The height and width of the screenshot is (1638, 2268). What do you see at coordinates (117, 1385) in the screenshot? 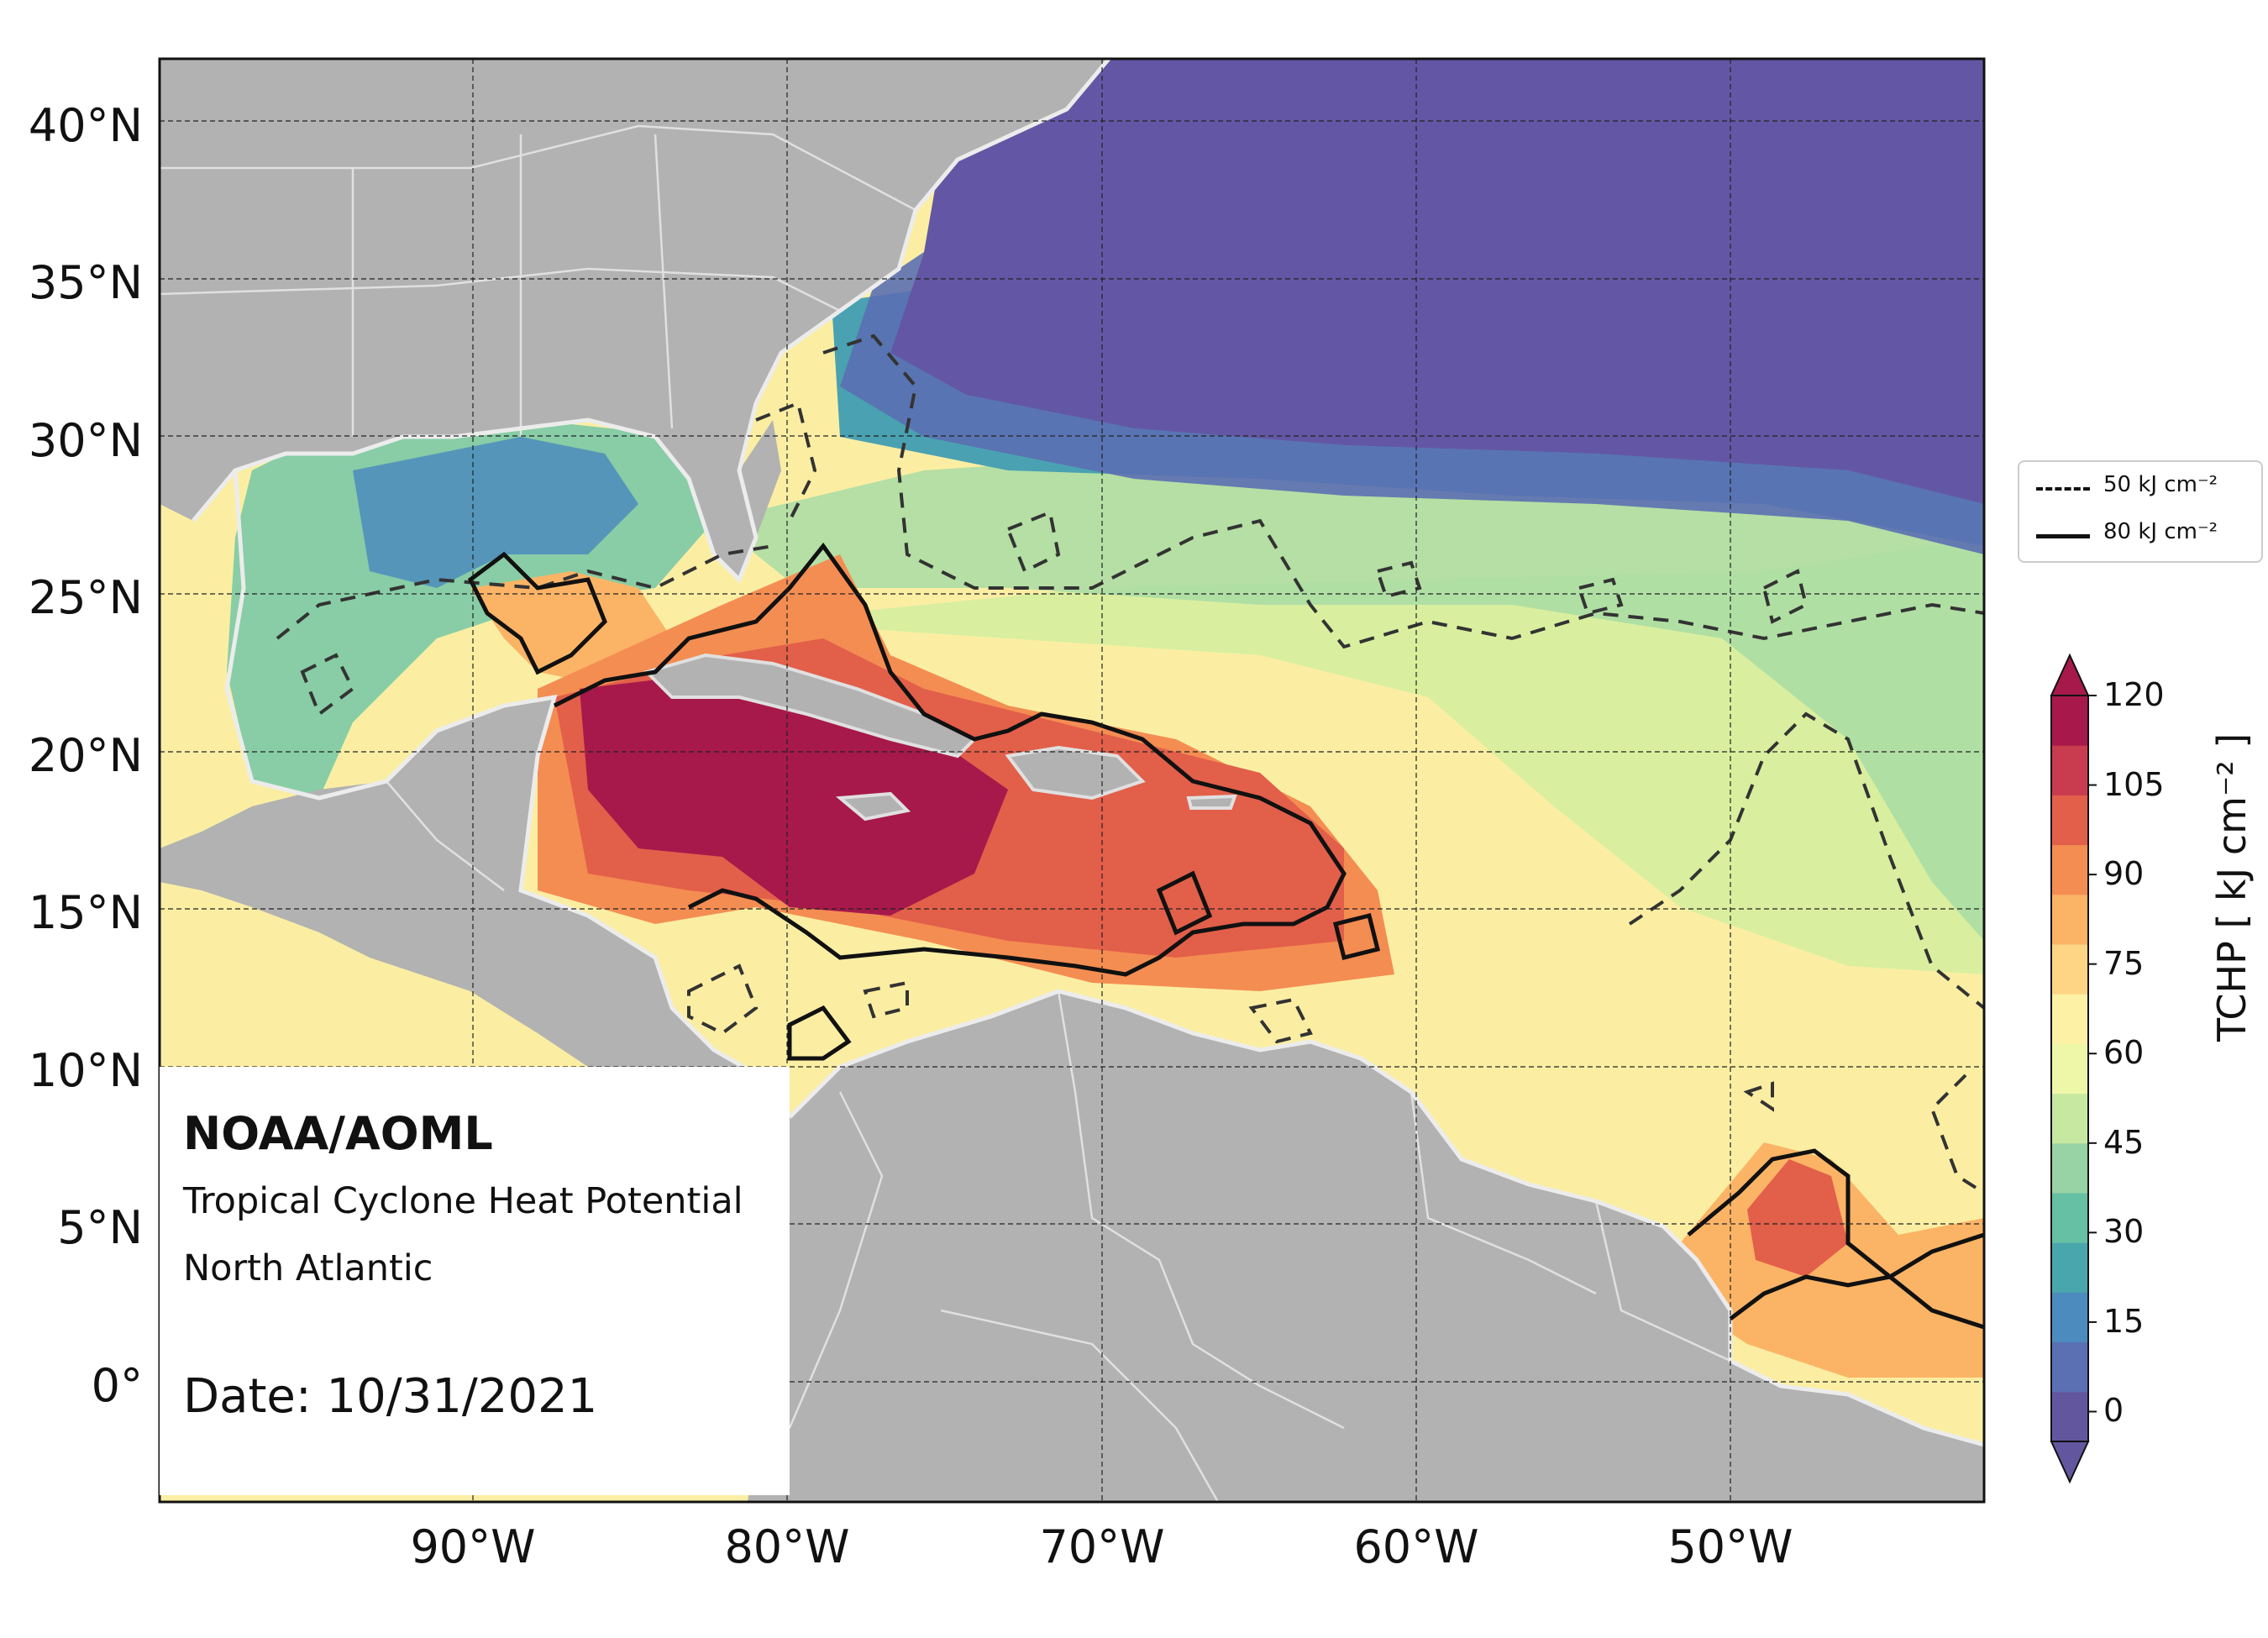
I see `lat-label-0: 0°` at bounding box center [117, 1385].